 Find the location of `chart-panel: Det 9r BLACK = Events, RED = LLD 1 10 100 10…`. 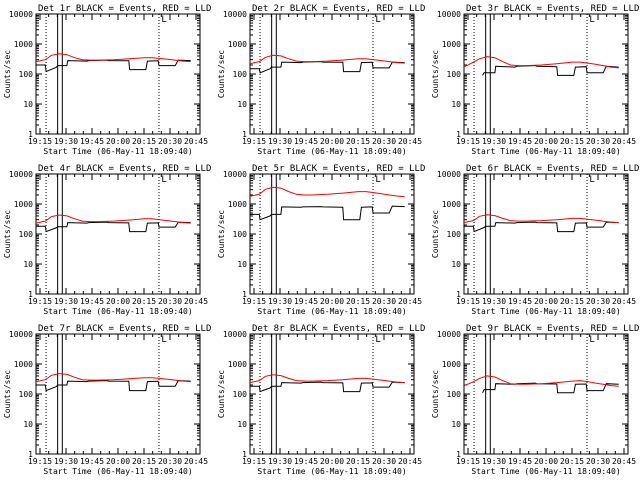

chart-panel: Det 9r BLACK = Events, RED = LLD 1 10 100 10… is located at coordinates (535, 400).